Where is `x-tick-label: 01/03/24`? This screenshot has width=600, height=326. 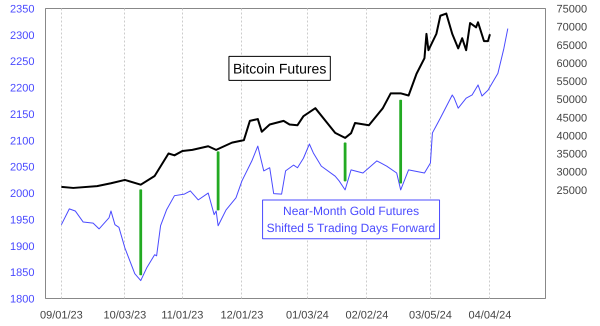 x-tick-label: 01/03/24 is located at coordinates (307, 316).